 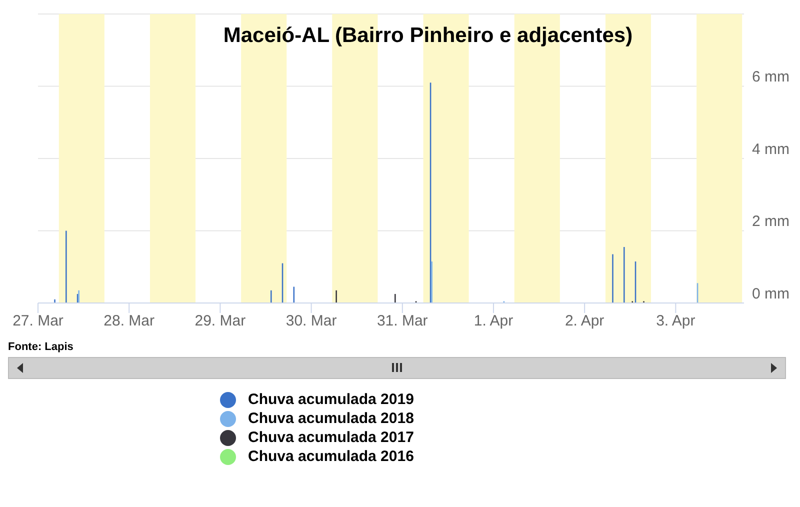 What do you see at coordinates (494, 321) in the screenshot?
I see `x-tick-label: 1. Apr` at bounding box center [494, 321].